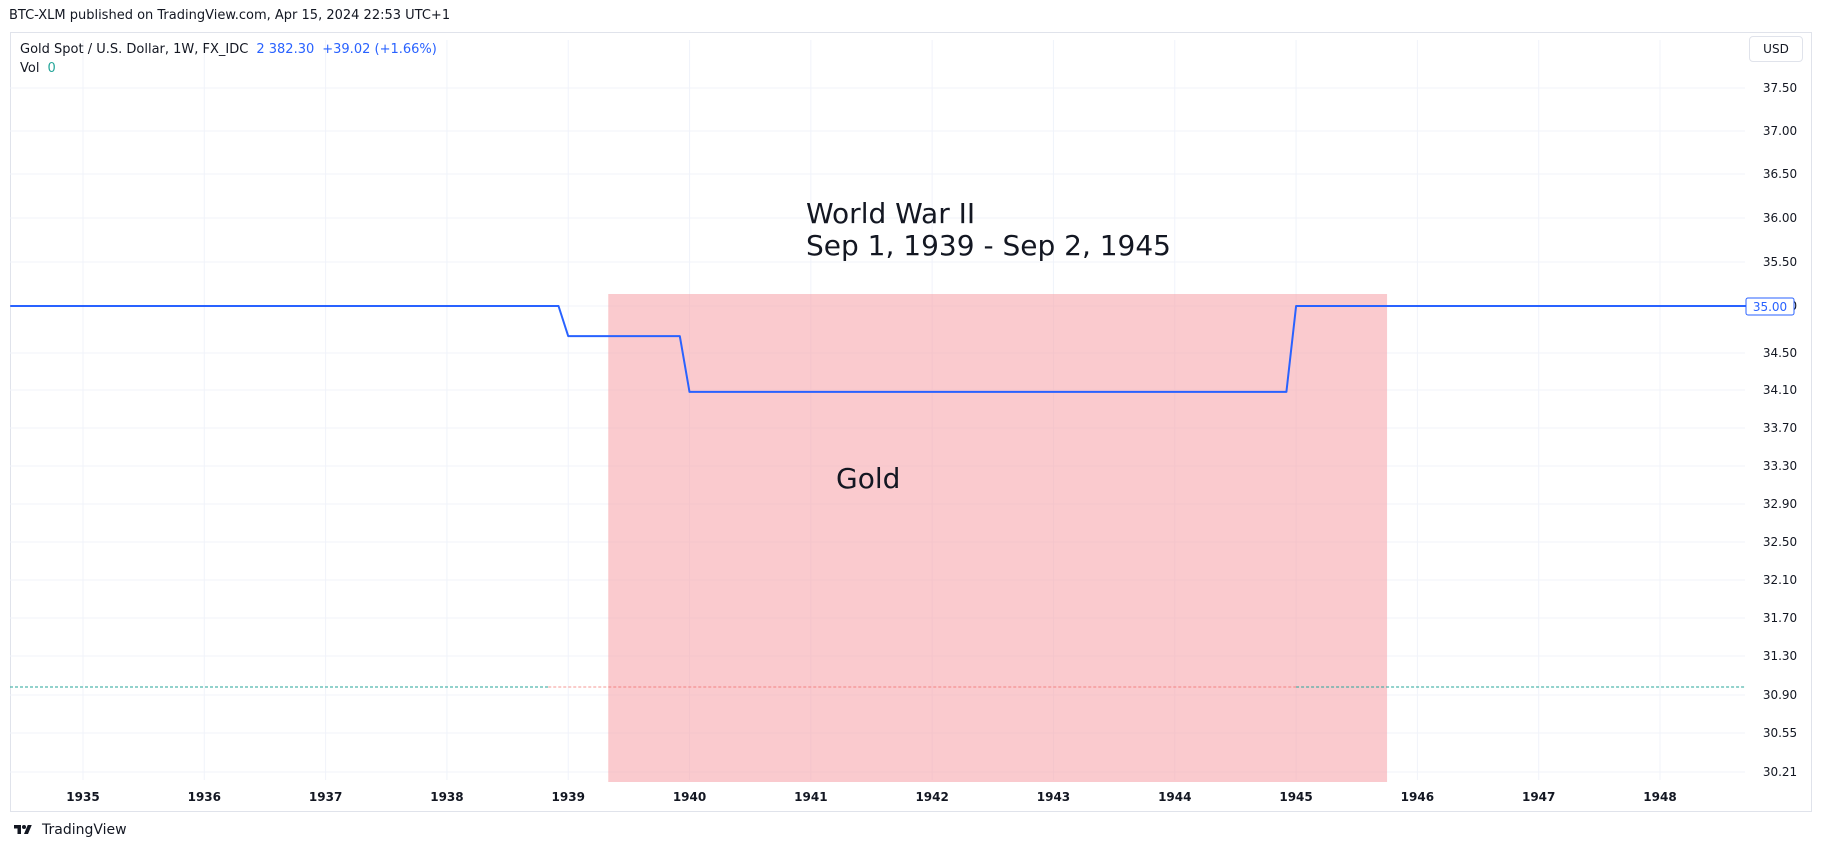 Image resolution: width=1824 pixels, height=852 pixels. What do you see at coordinates (1780, 580) in the screenshot?
I see `y-tick-label: 32.10` at bounding box center [1780, 580].